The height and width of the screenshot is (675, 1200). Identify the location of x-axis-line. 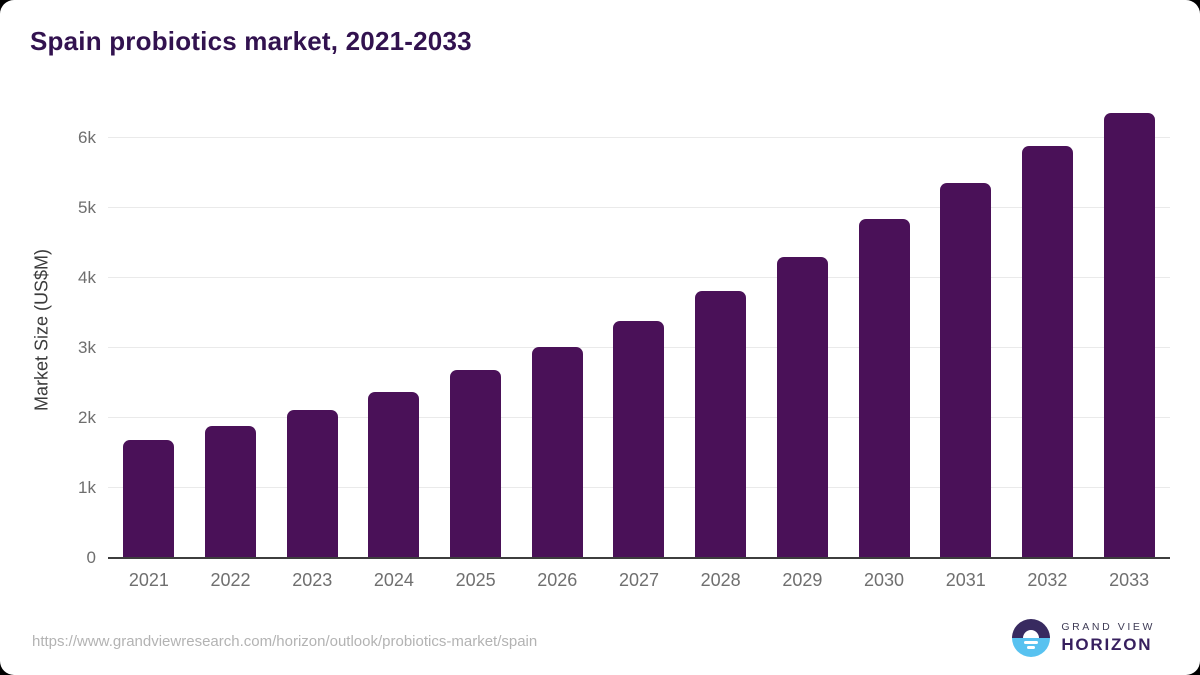
(639, 558).